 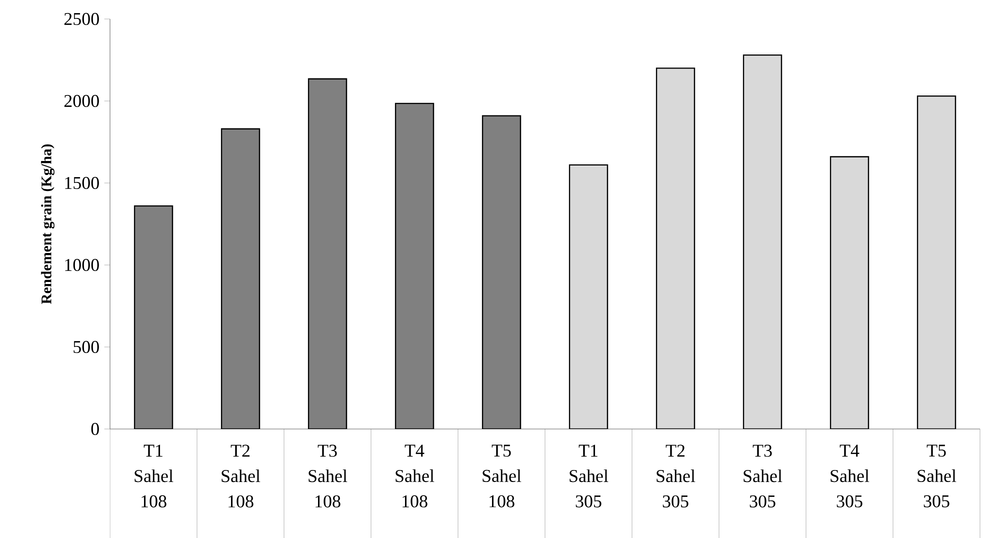 I want to click on y-tick-label: 2000, so click(x=81, y=101).